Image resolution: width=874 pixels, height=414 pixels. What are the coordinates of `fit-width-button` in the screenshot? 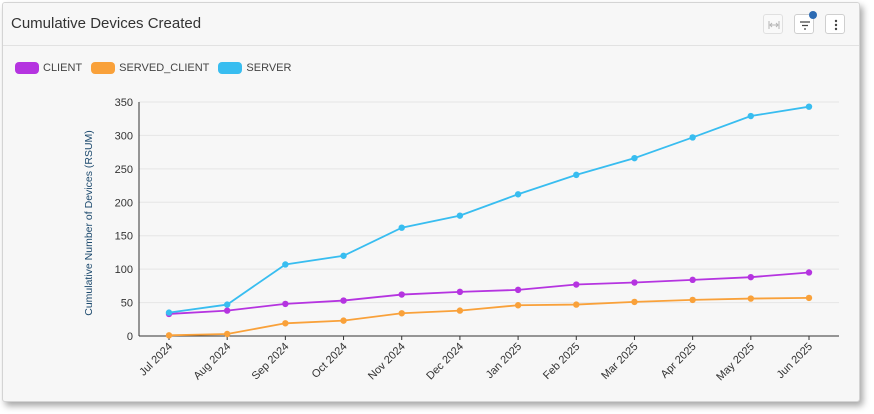 It's located at (773, 24).